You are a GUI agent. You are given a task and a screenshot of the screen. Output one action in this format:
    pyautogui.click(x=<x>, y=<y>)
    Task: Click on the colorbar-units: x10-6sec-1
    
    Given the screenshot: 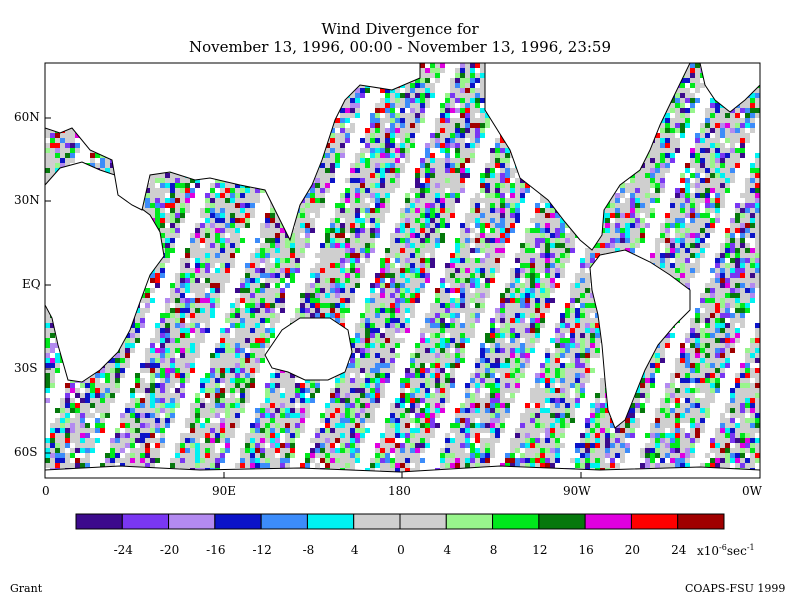 What is the action you would take?
    pyautogui.click(x=726, y=550)
    